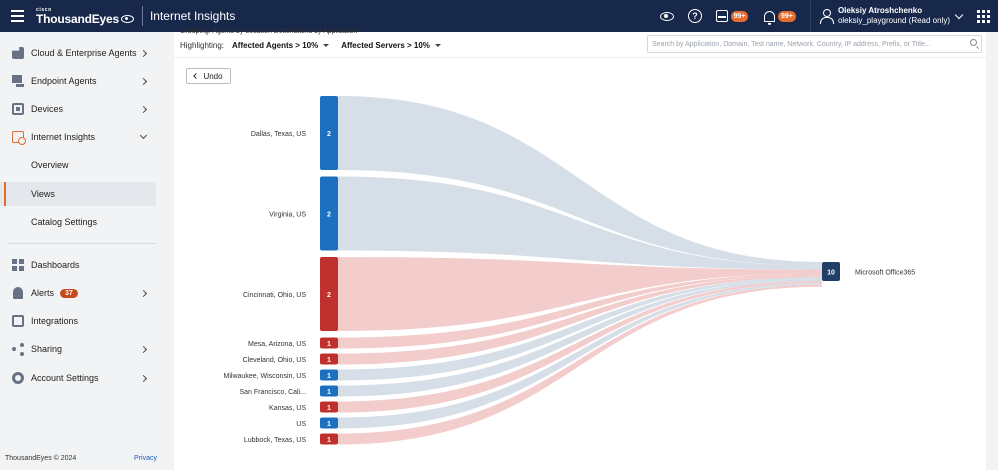 The width and height of the screenshot is (998, 470). What do you see at coordinates (202, 45) in the screenshot?
I see `highlighting-label: Highlighting:` at bounding box center [202, 45].